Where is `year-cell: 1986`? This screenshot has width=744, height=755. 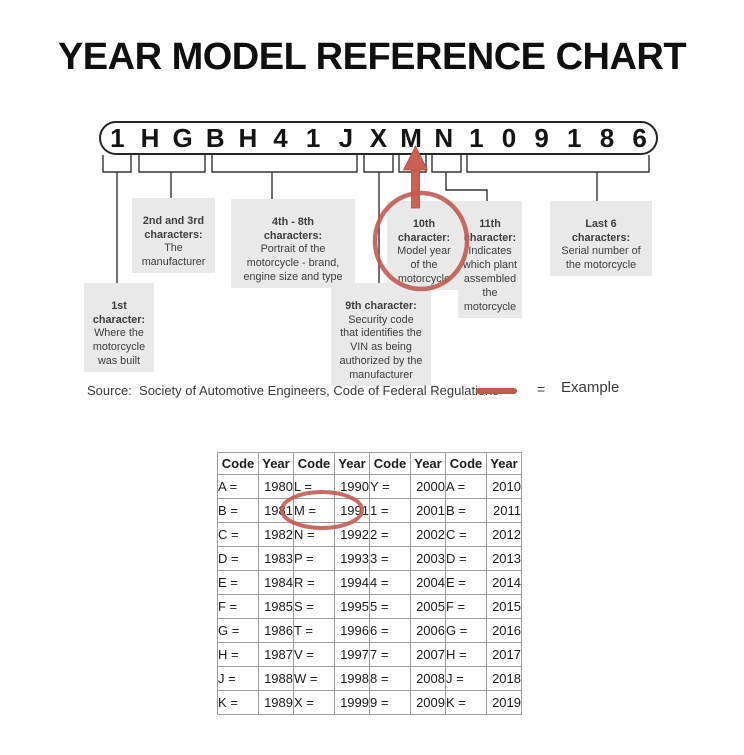 year-cell: 1986 is located at coordinates (276, 630).